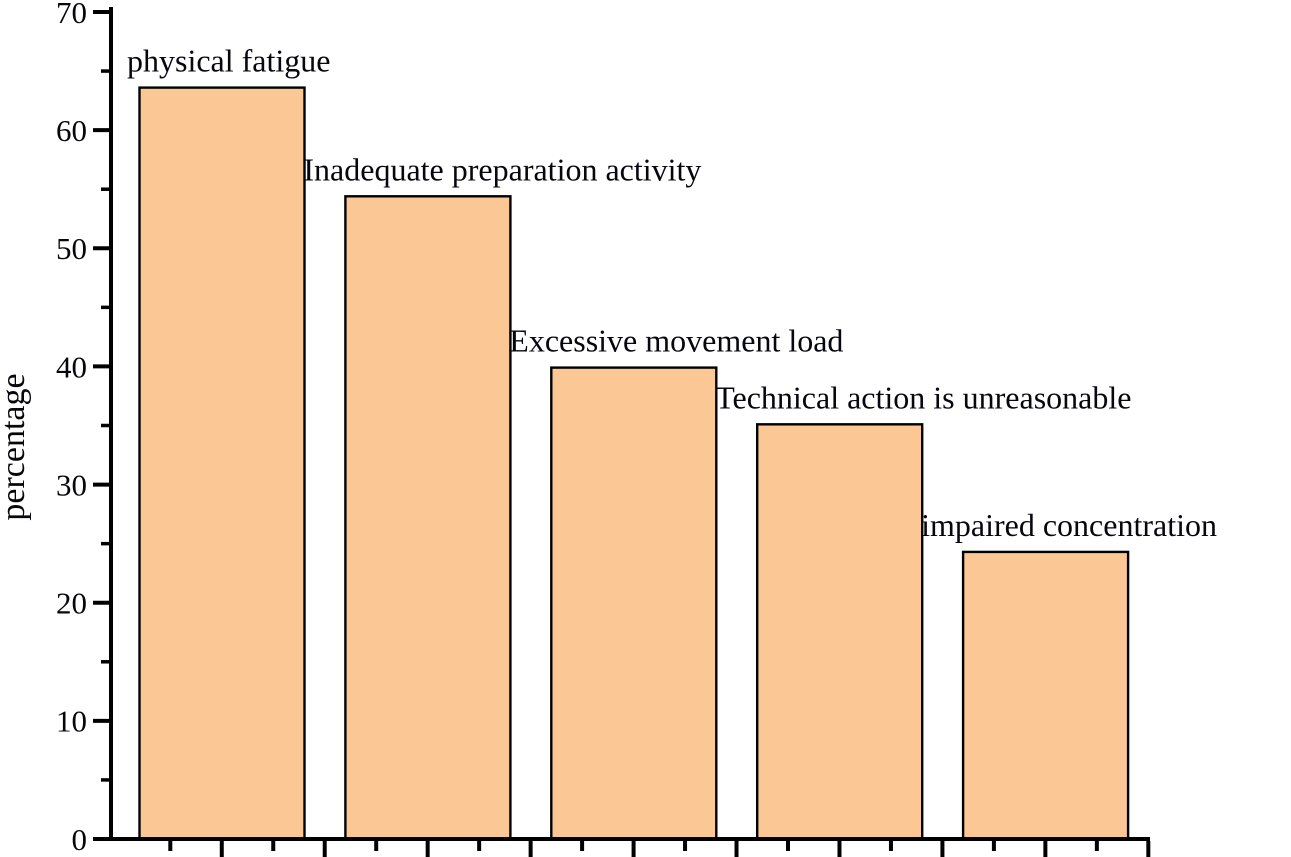 The height and width of the screenshot is (857, 1291). I want to click on y-axis-title: percentage, so click(16, 446).